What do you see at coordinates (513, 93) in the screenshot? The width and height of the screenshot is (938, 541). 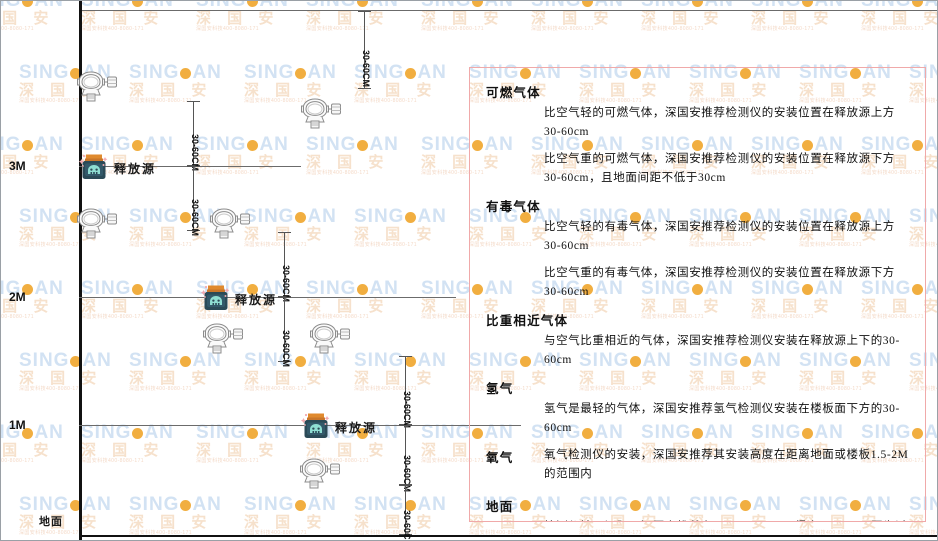 I see `guideline-section-heading: 可燃气体` at bounding box center [513, 93].